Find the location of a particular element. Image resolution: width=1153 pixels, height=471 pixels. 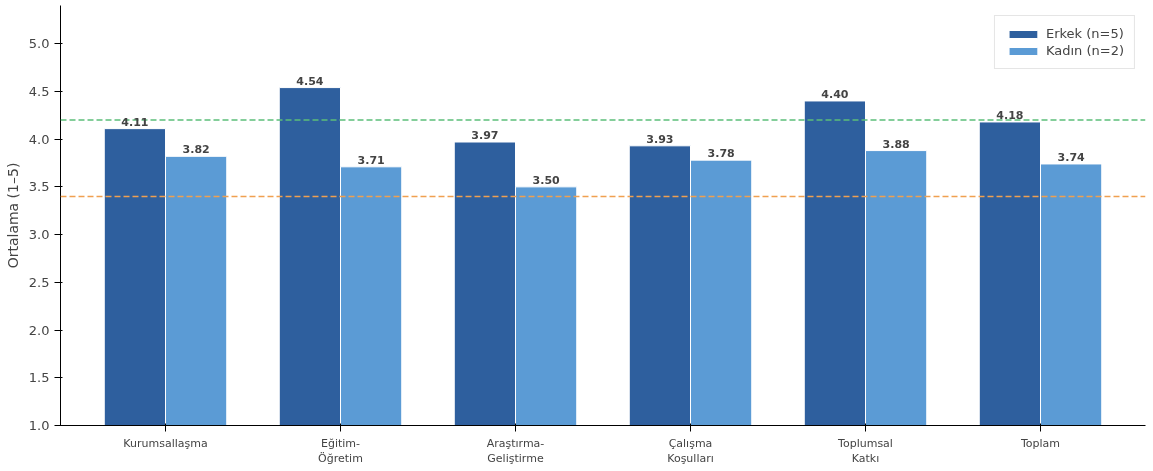

data-label: 3.93 is located at coordinates (660, 139).